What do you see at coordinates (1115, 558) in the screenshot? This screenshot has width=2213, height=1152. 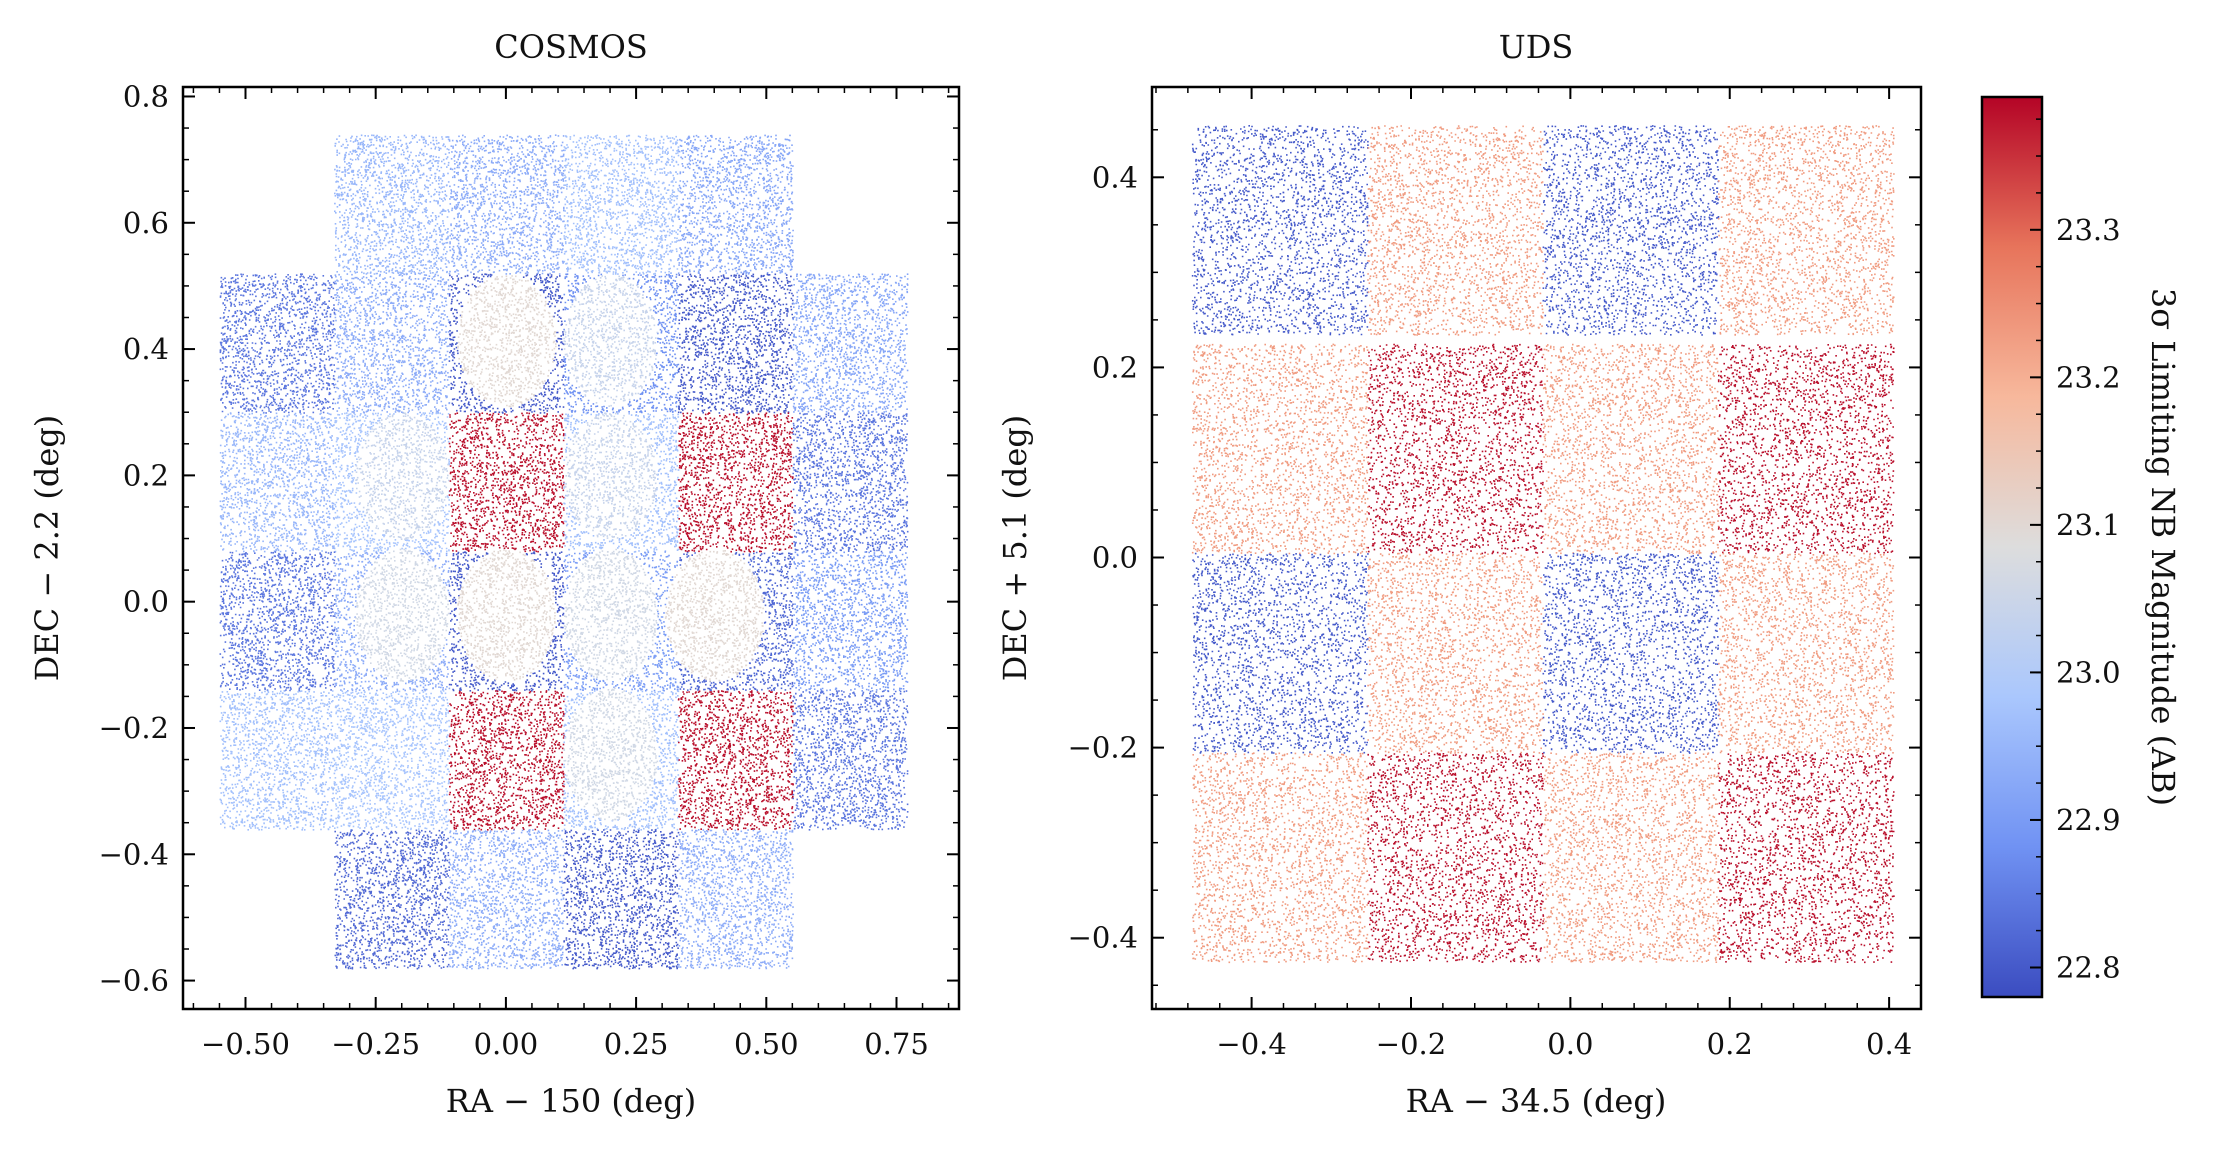 I see `uds-ytick-label: 0.0` at bounding box center [1115, 558].